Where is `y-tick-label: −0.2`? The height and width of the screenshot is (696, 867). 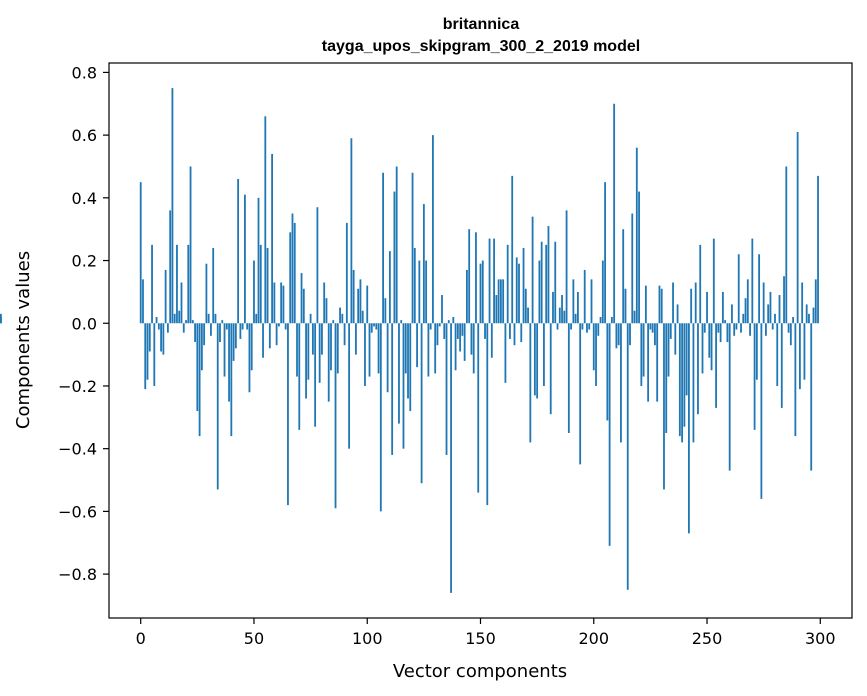 y-tick-label: −0.2 is located at coordinates (77, 386).